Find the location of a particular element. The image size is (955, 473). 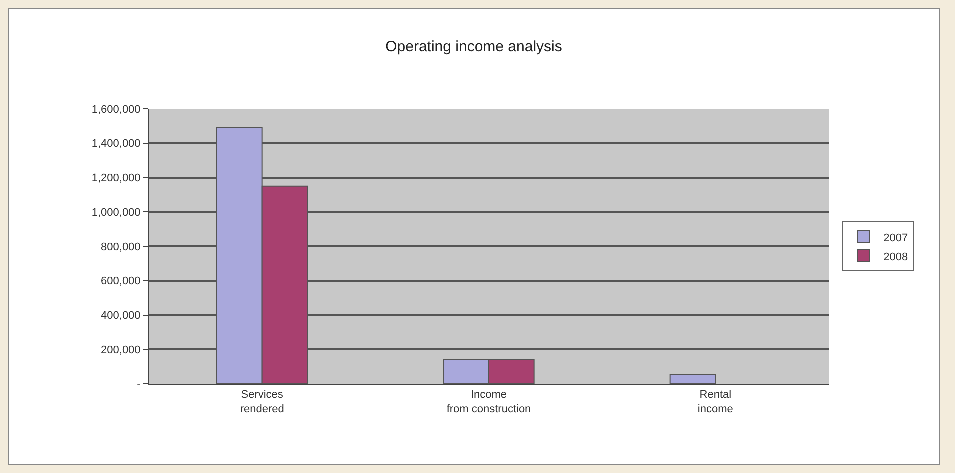

bar is located at coordinates (693, 379).